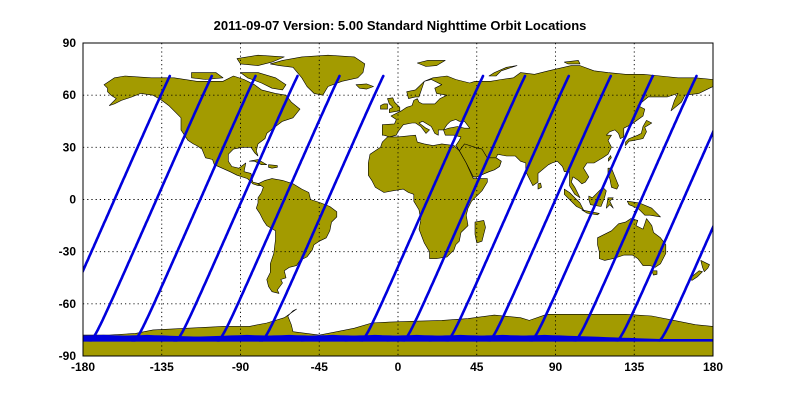  What do you see at coordinates (384, 106) in the screenshot?
I see `ireland-island` at bounding box center [384, 106].